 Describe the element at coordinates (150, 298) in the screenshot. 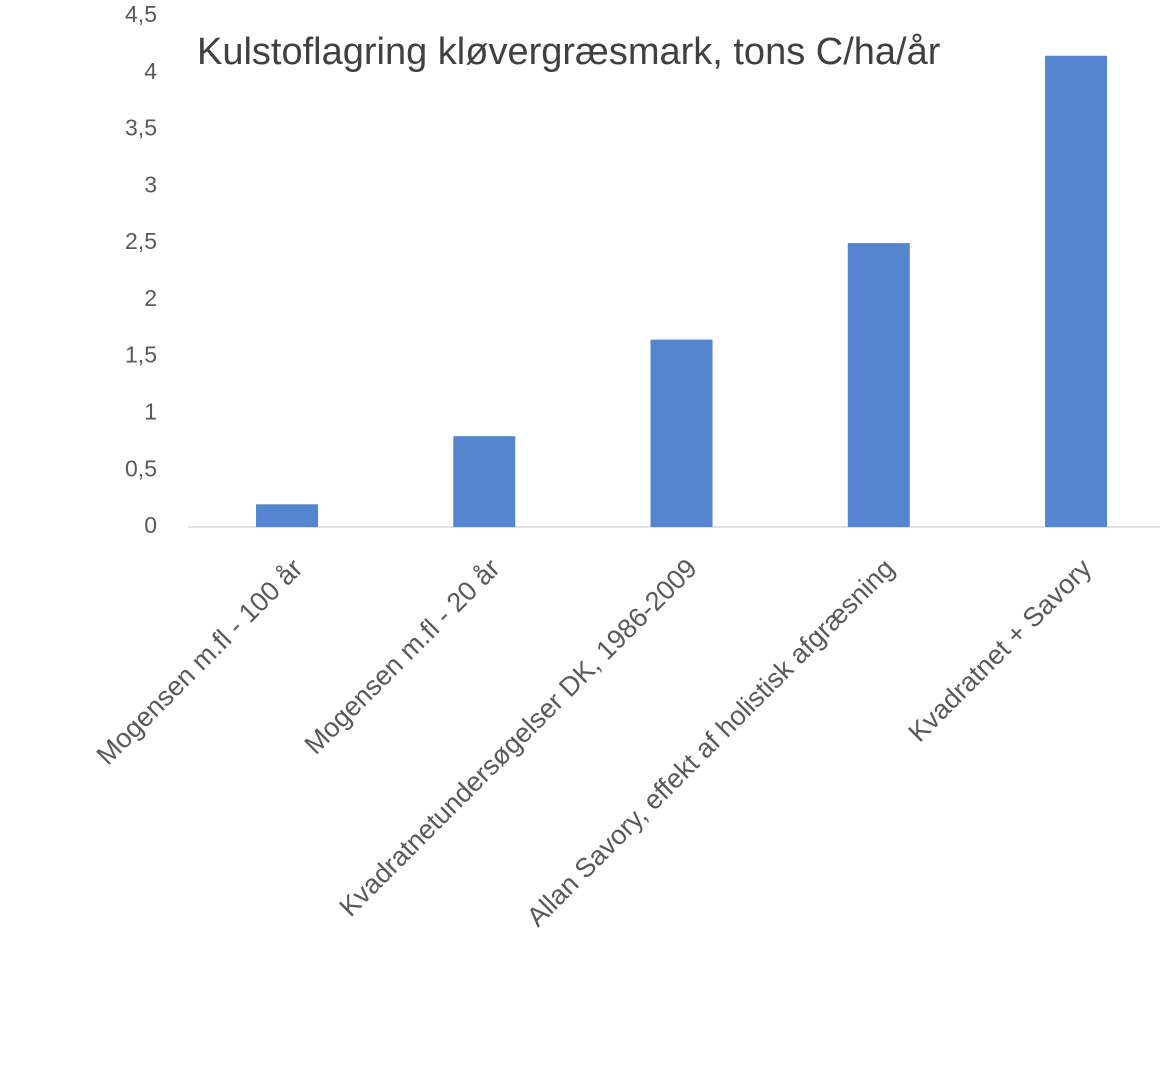

I see `y-tick-label: 2` at that location.